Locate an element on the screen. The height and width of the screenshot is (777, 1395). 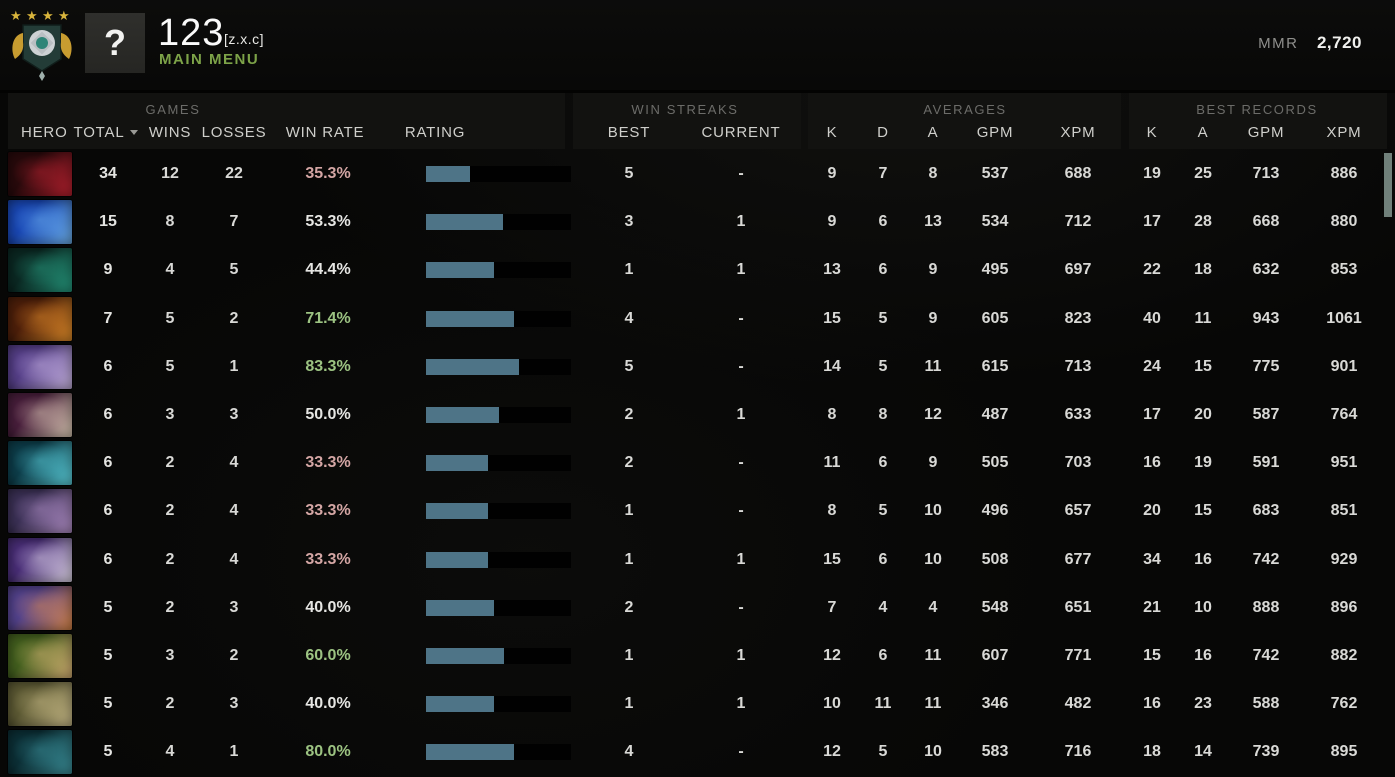
record-xpm-value: 929 is located at coordinates (1344, 559).